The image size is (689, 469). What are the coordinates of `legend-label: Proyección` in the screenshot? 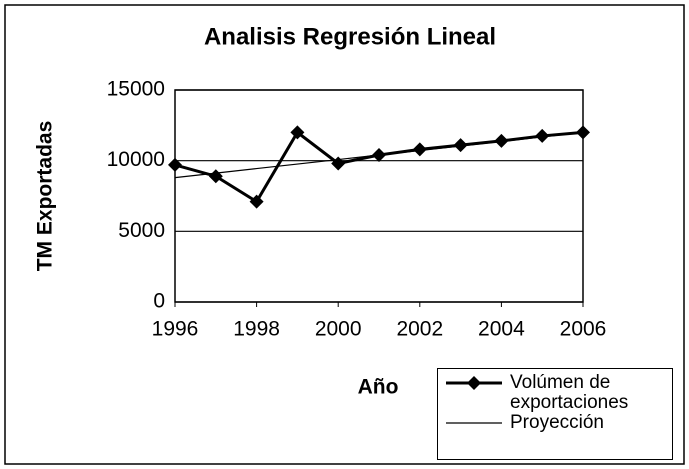 It's located at (557, 422).